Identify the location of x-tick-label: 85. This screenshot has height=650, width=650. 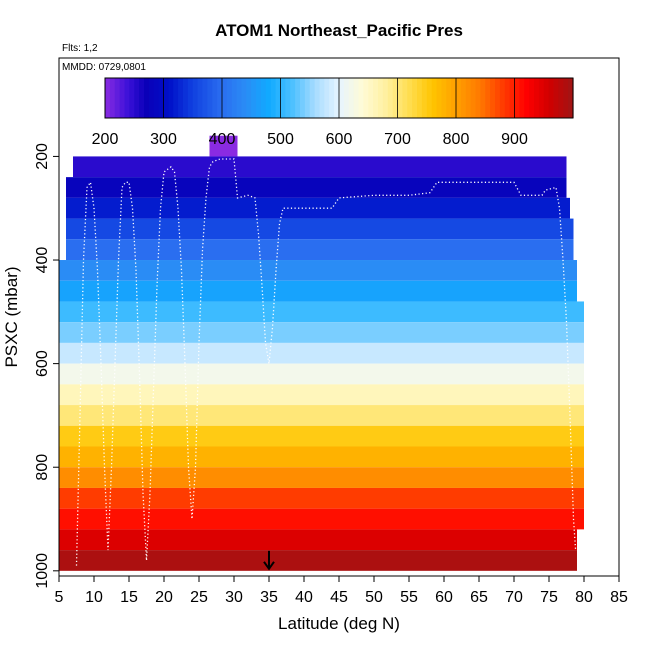
(619, 597).